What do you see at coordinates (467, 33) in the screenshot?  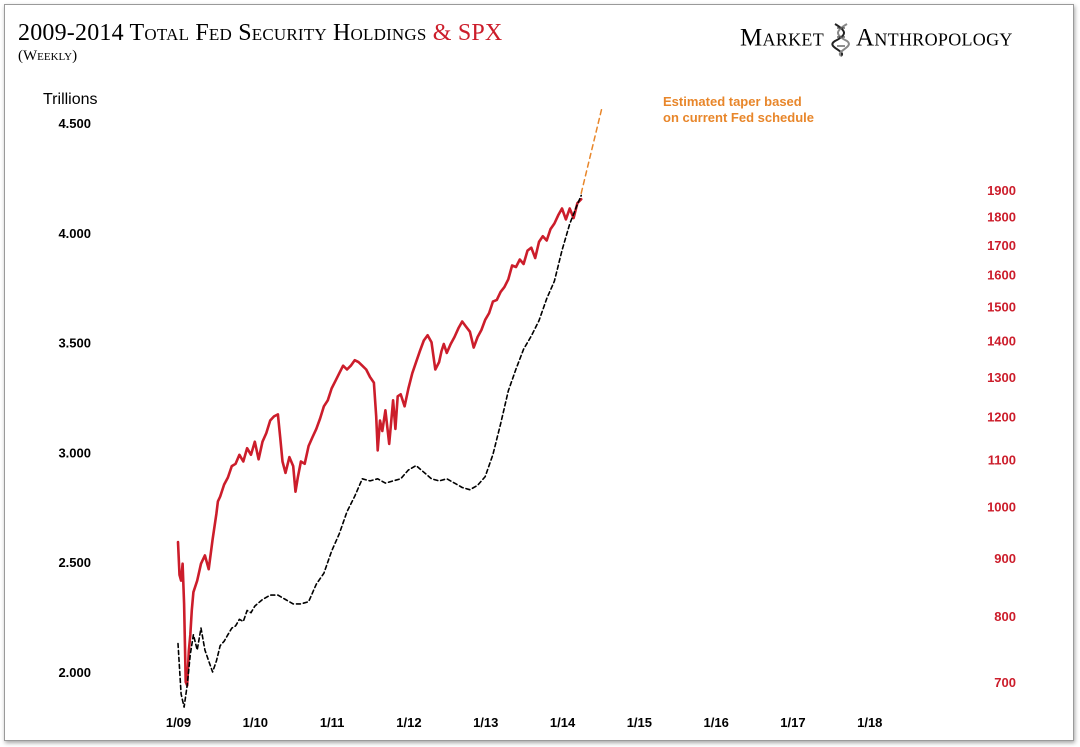 I see `title-spx: & SPX` at bounding box center [467, 33].